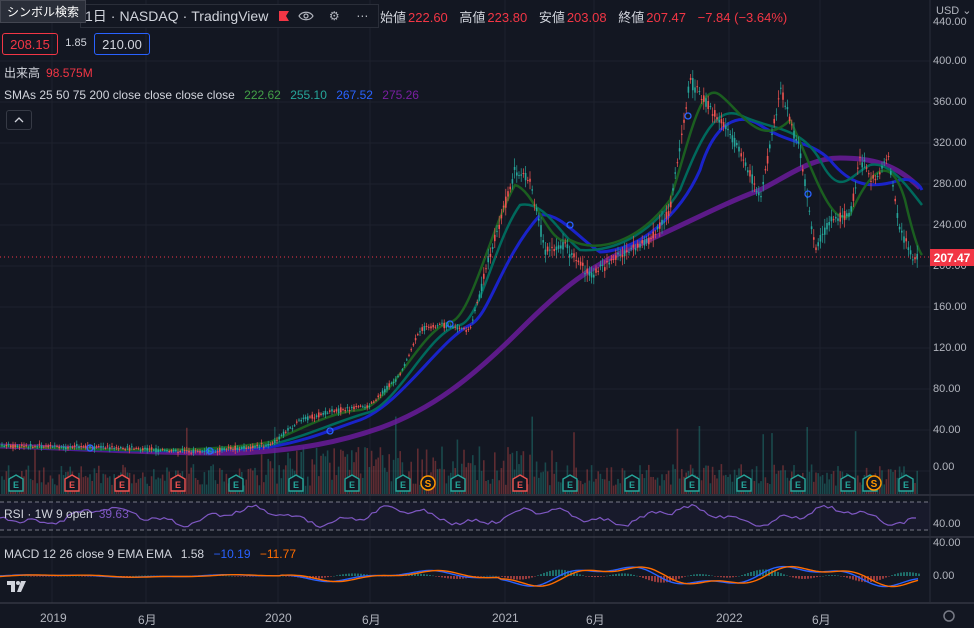 This screenshot has height=628, width=974. What do you see at coordinates (428, 17) in the screenshot?
I see `open-value: 222.60` at bounding box center [428, 17].